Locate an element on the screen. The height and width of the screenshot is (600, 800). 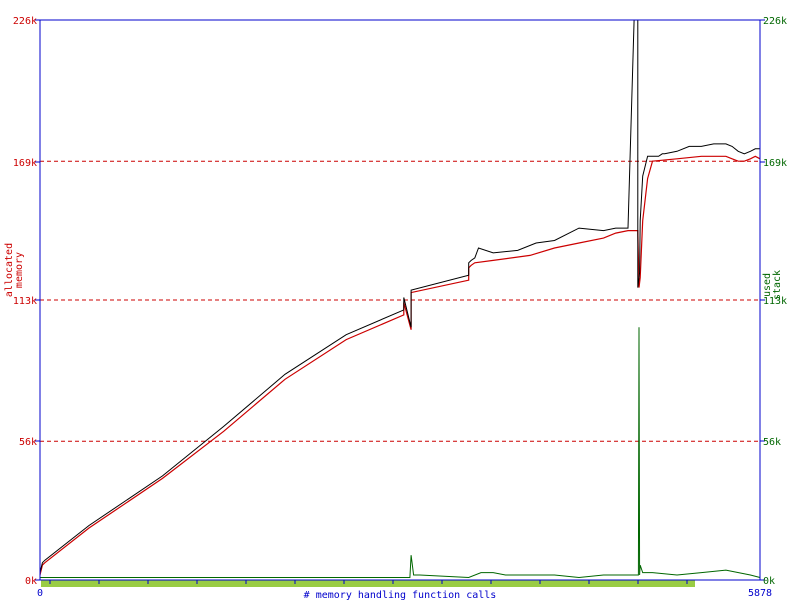
left-tick-label: 226k is located at coordinates (25, 21).